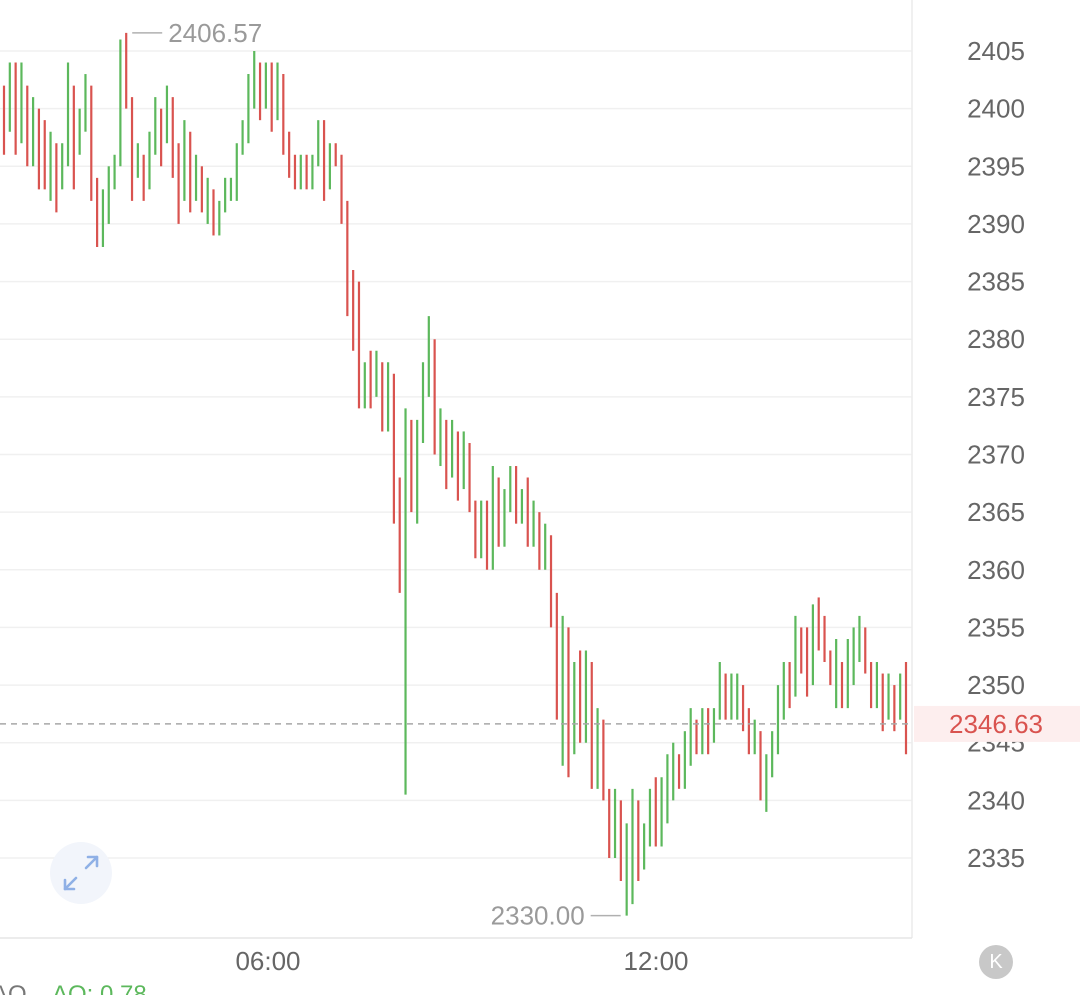 The image size is (1080, 995). What do you see at coordinates (996, 339) in the screenshot?
I see `y-tick-label: 2380` at bounding box center [996, 339].